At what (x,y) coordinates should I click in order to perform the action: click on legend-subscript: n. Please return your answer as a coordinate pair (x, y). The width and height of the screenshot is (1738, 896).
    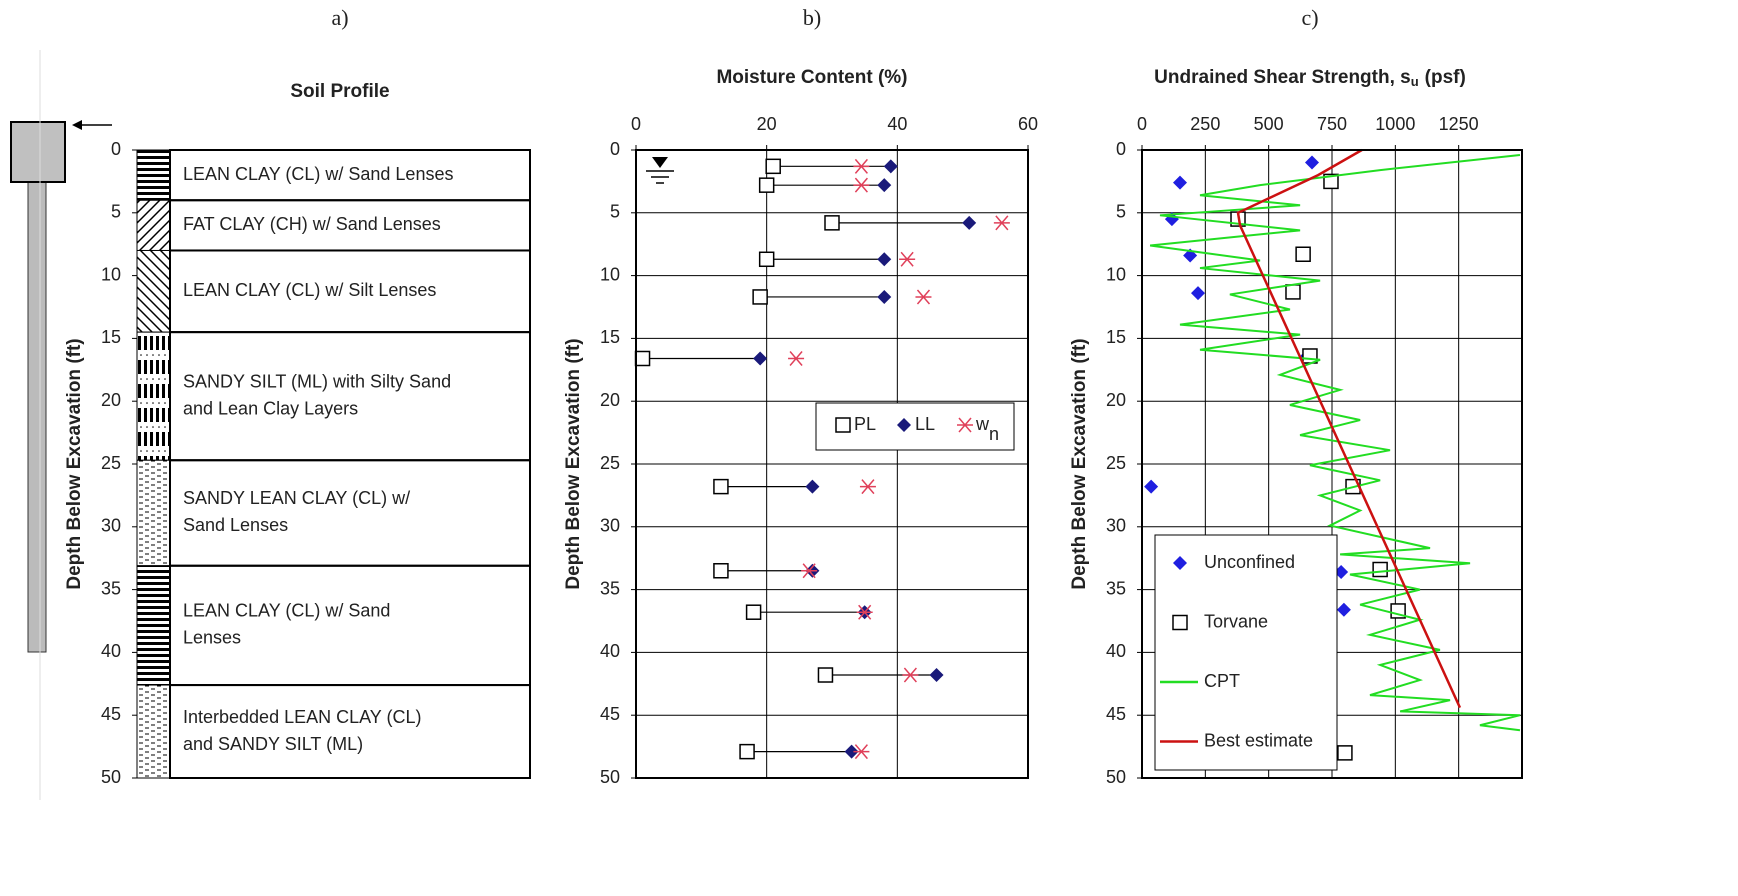
    Looking at the image, I should click on (994, 434).